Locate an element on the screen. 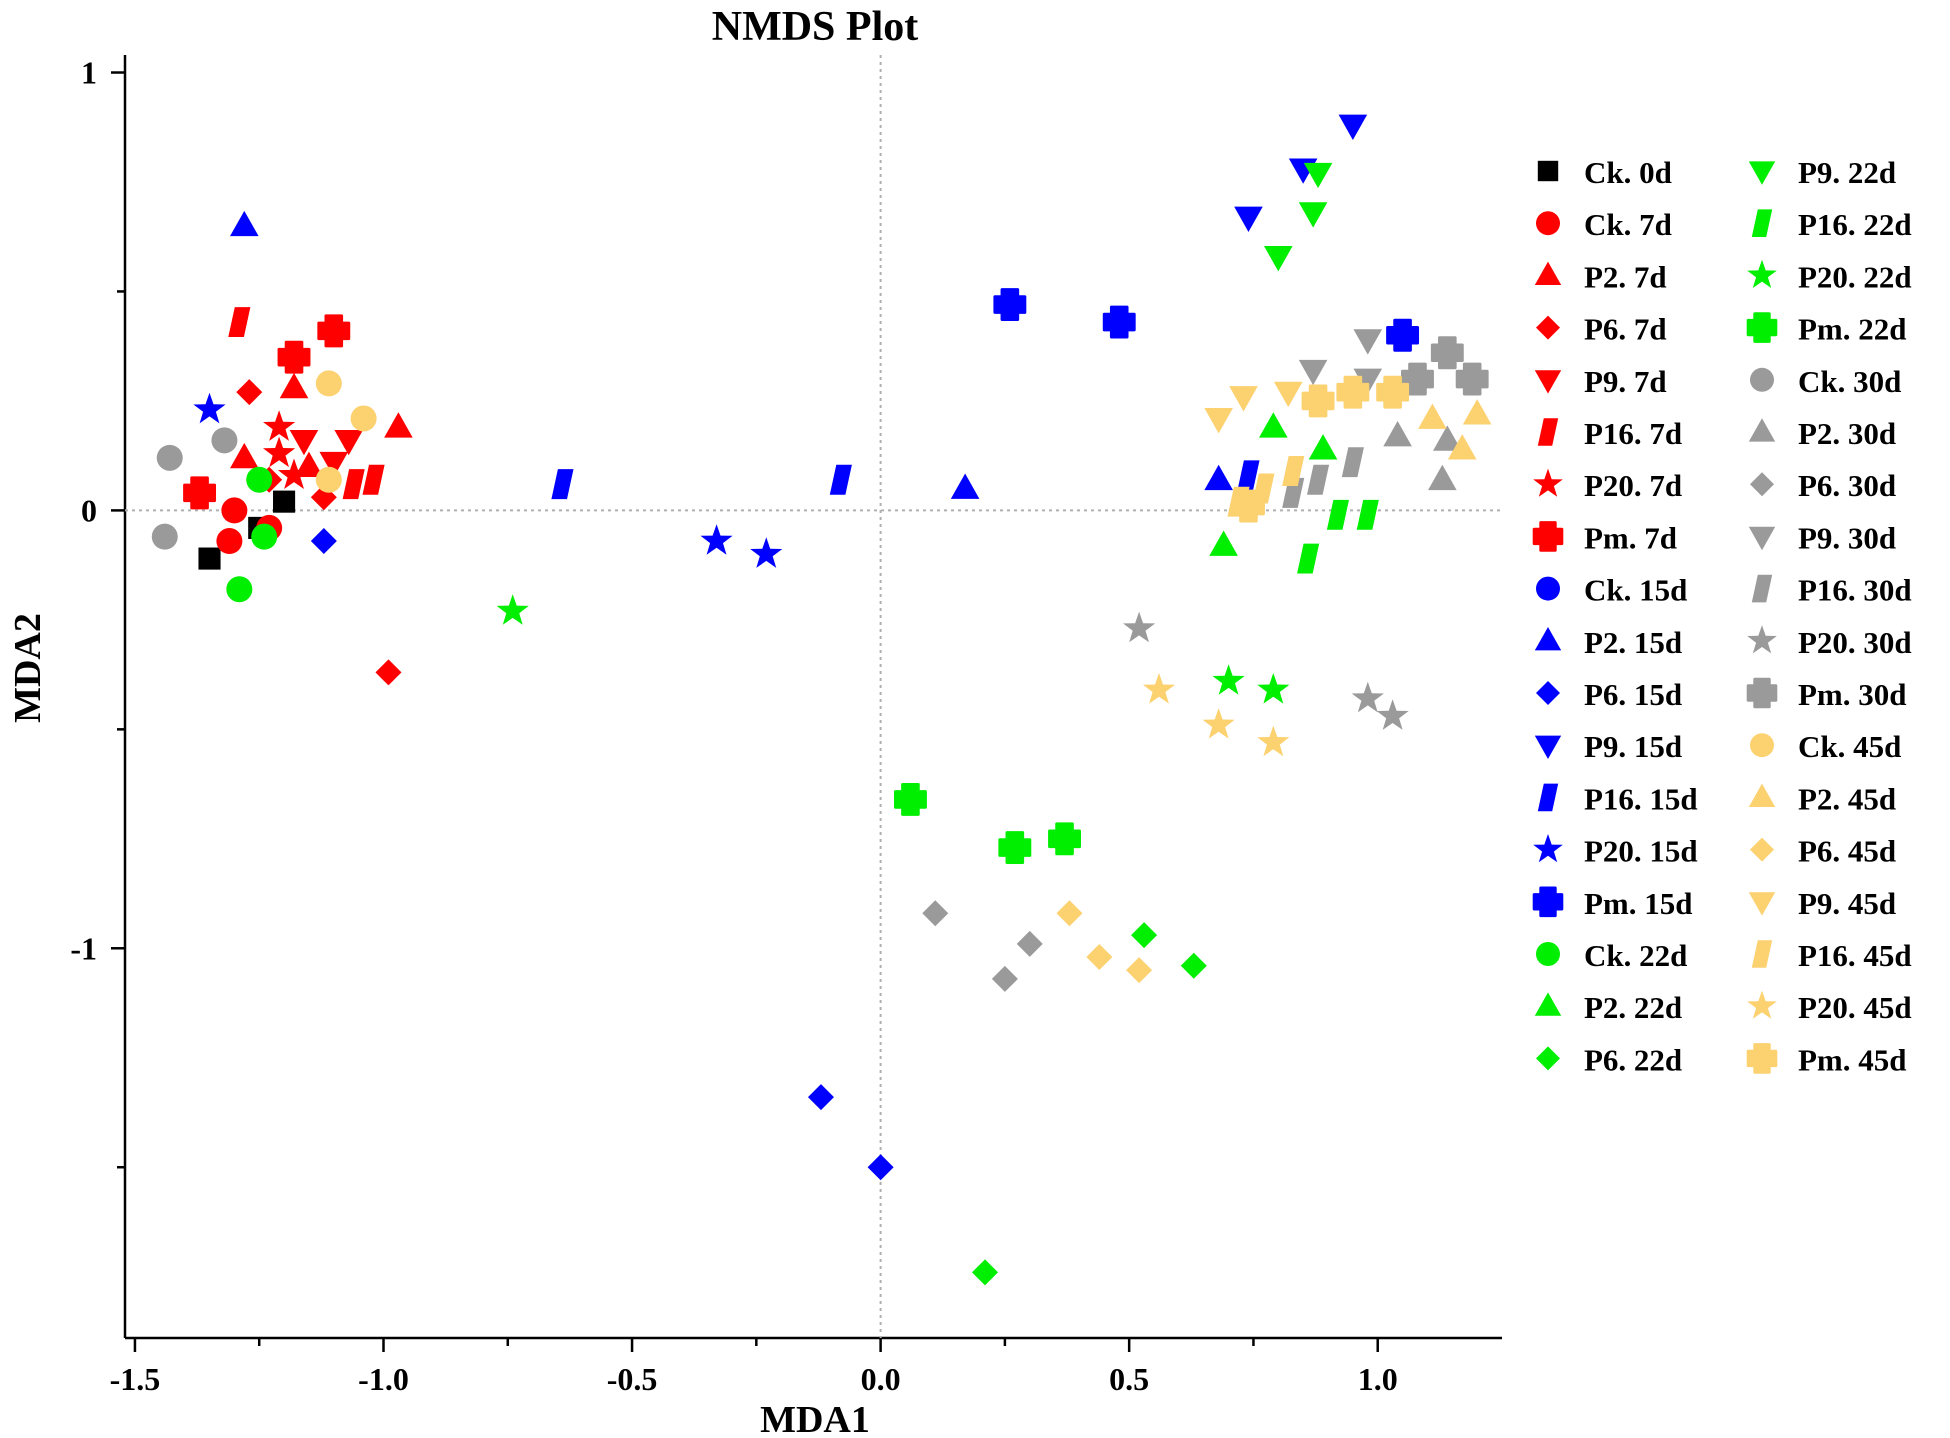  series-pm-15d is located at coordinates (1206, 320).